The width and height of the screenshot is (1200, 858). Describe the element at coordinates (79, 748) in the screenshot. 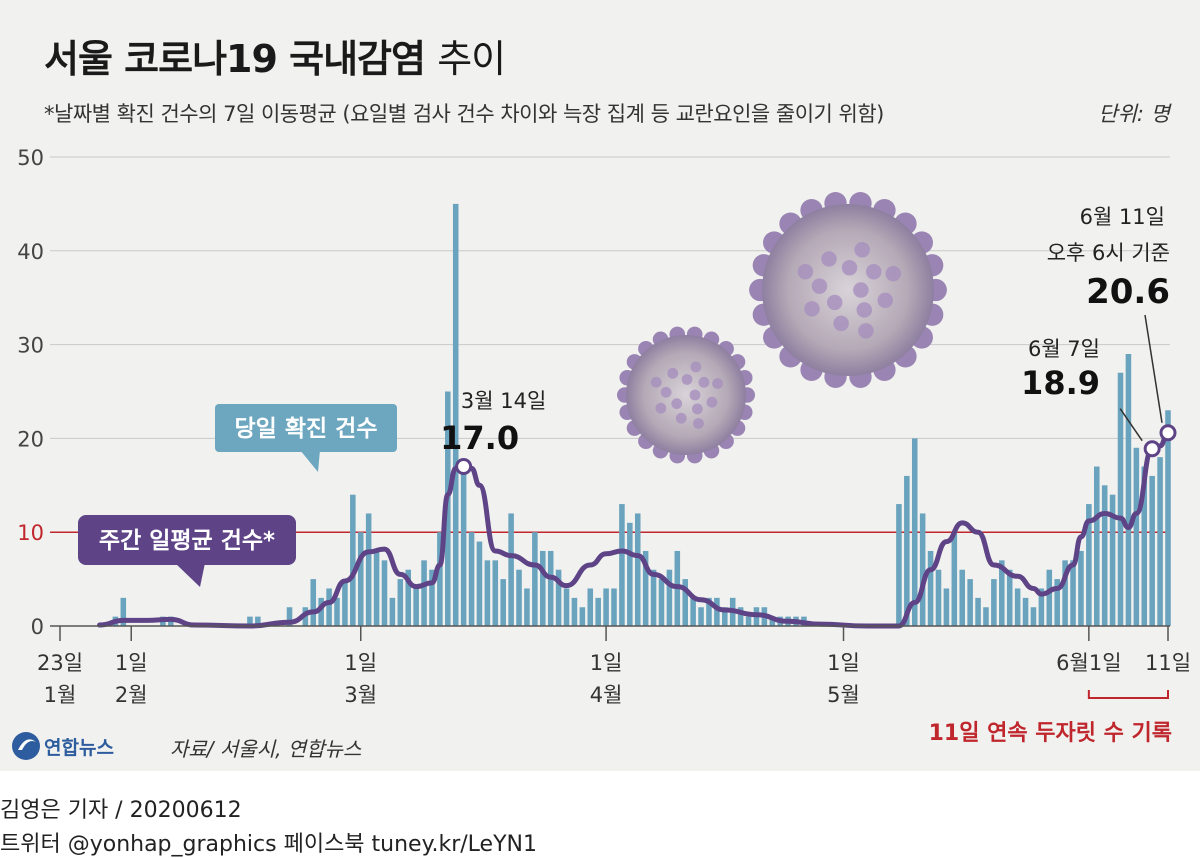

I see `logo-text: 연합뉴스` at that location.